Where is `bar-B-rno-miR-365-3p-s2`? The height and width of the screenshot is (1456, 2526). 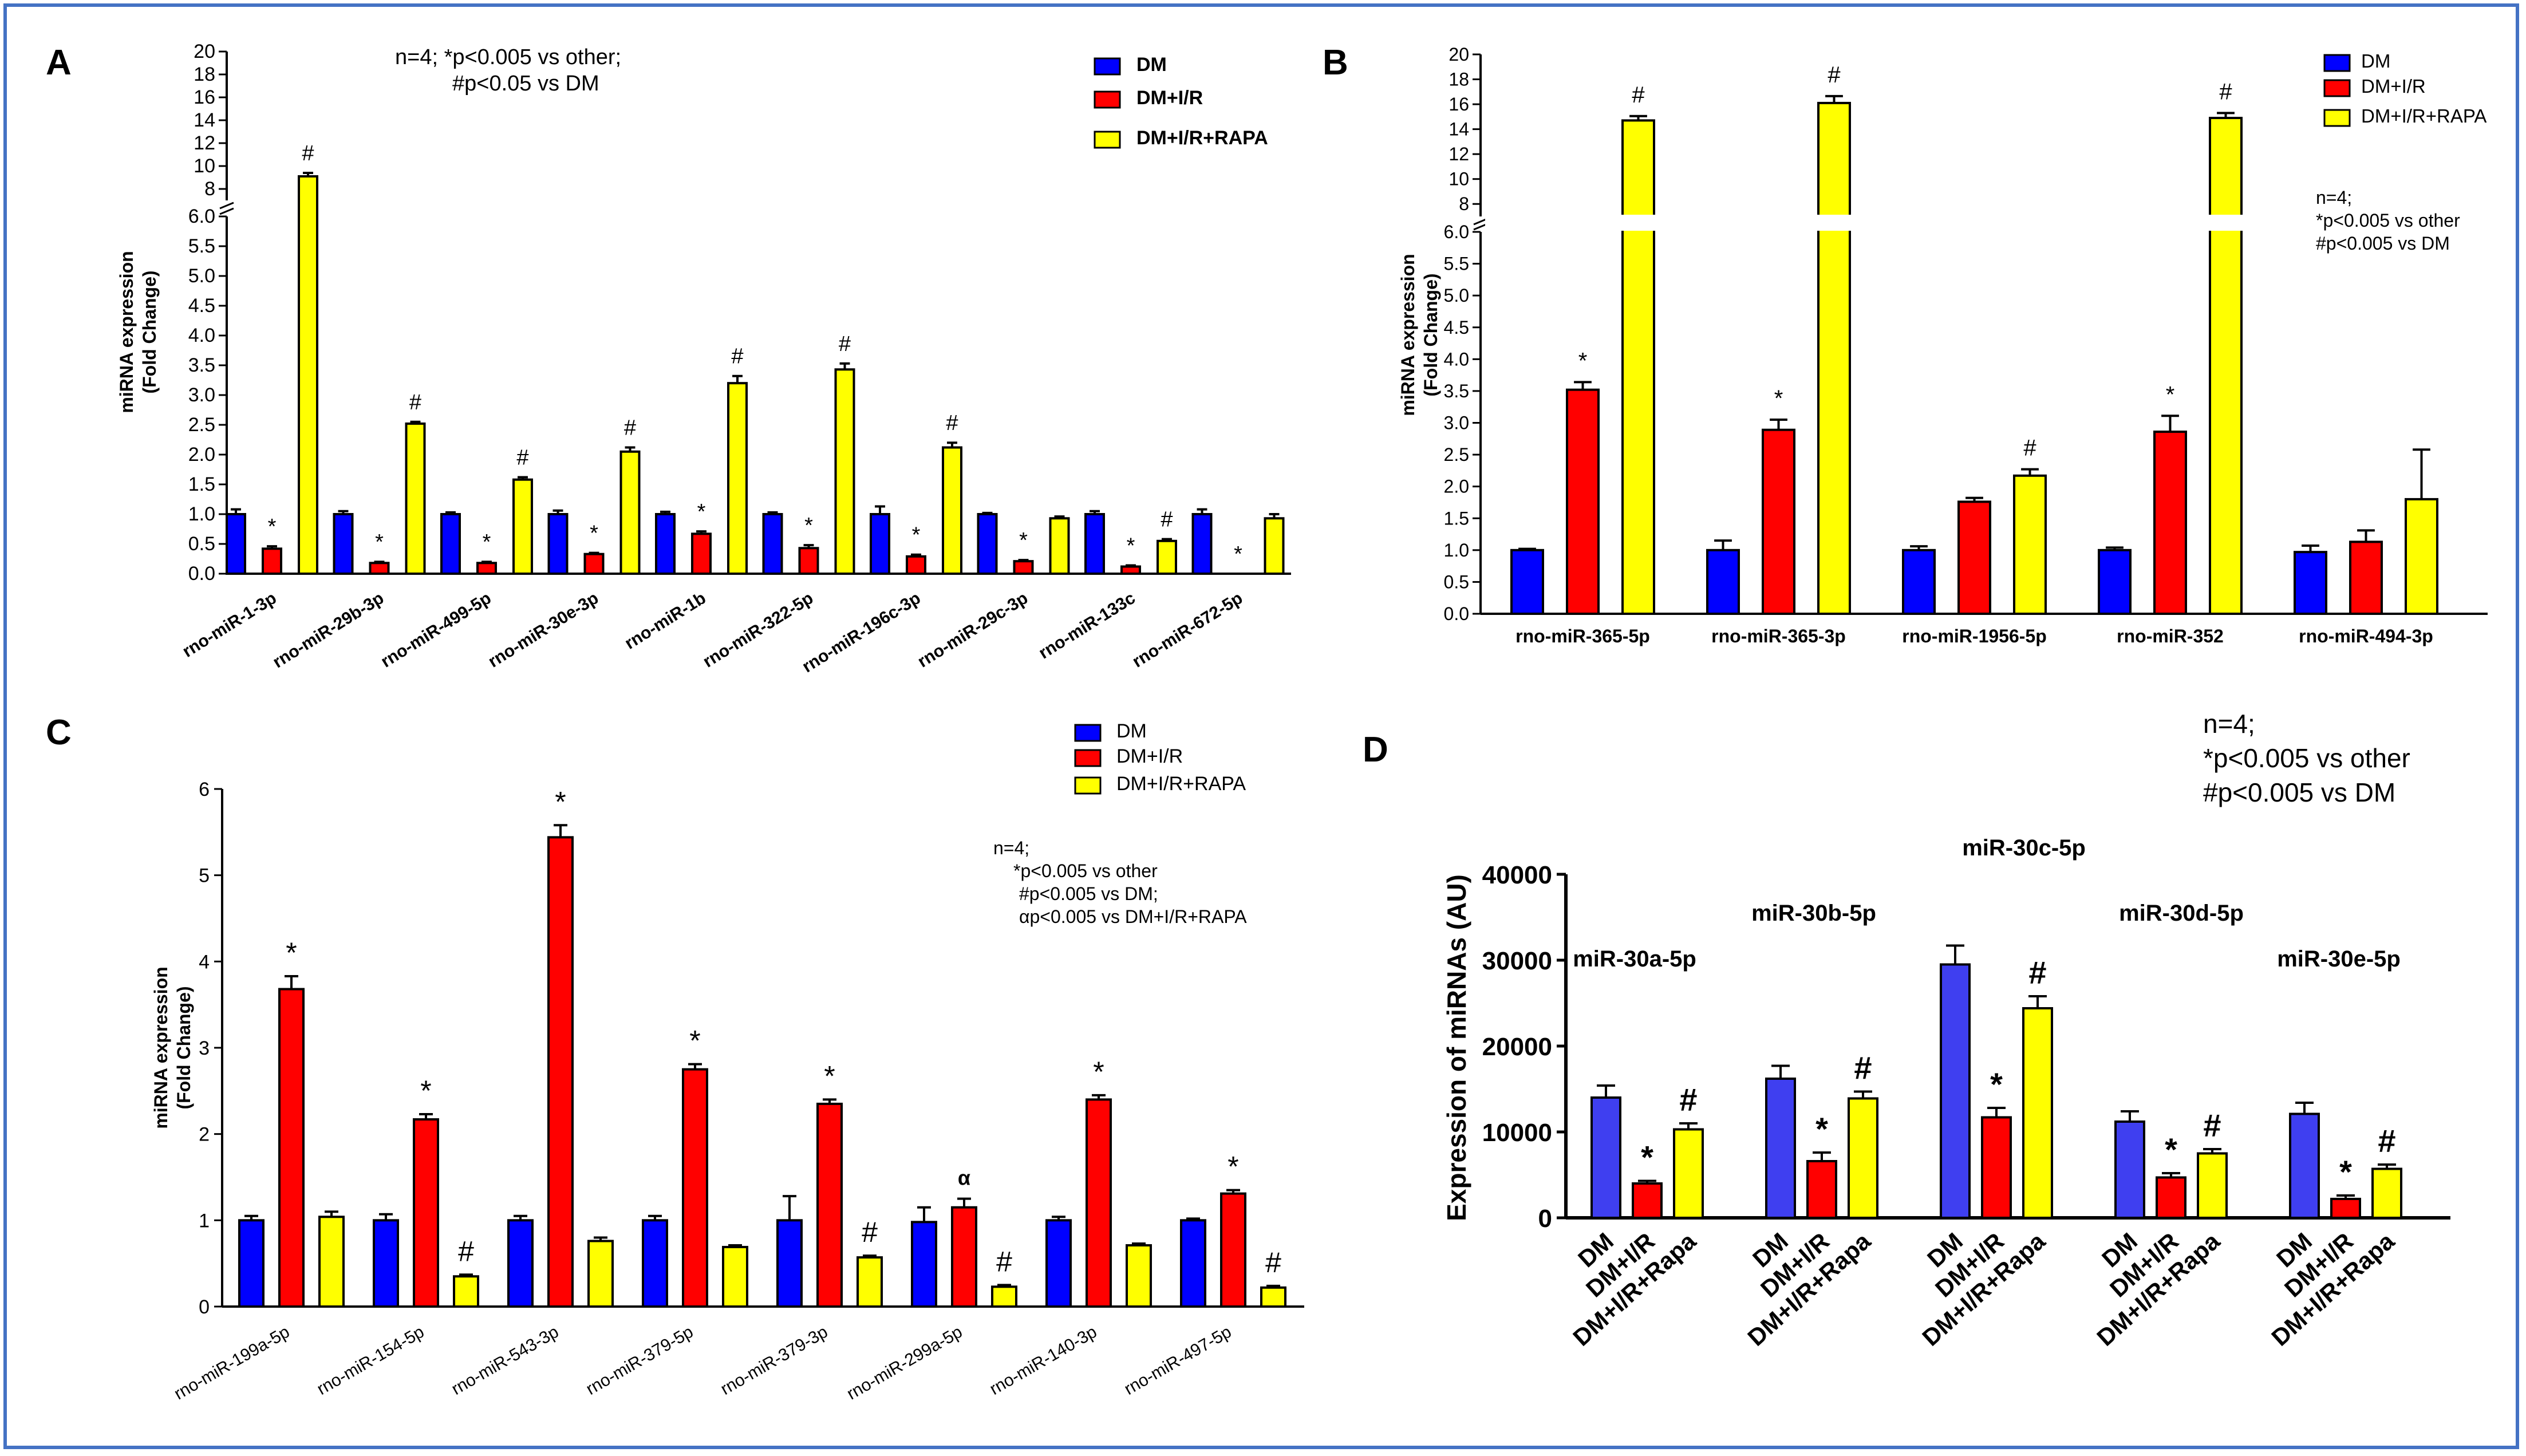 bar-B-rno-miR-365-3p-s2 is located at coordinates (1834, 358).